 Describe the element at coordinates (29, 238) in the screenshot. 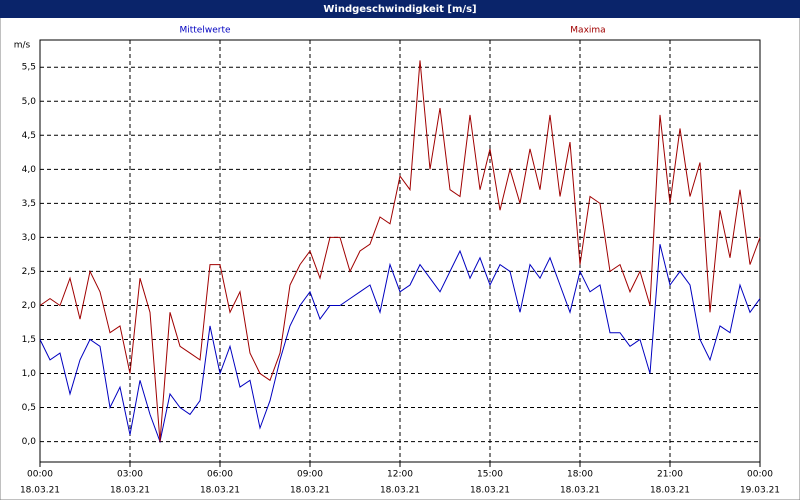

I see `y-tick-label: 3,0` at that location.